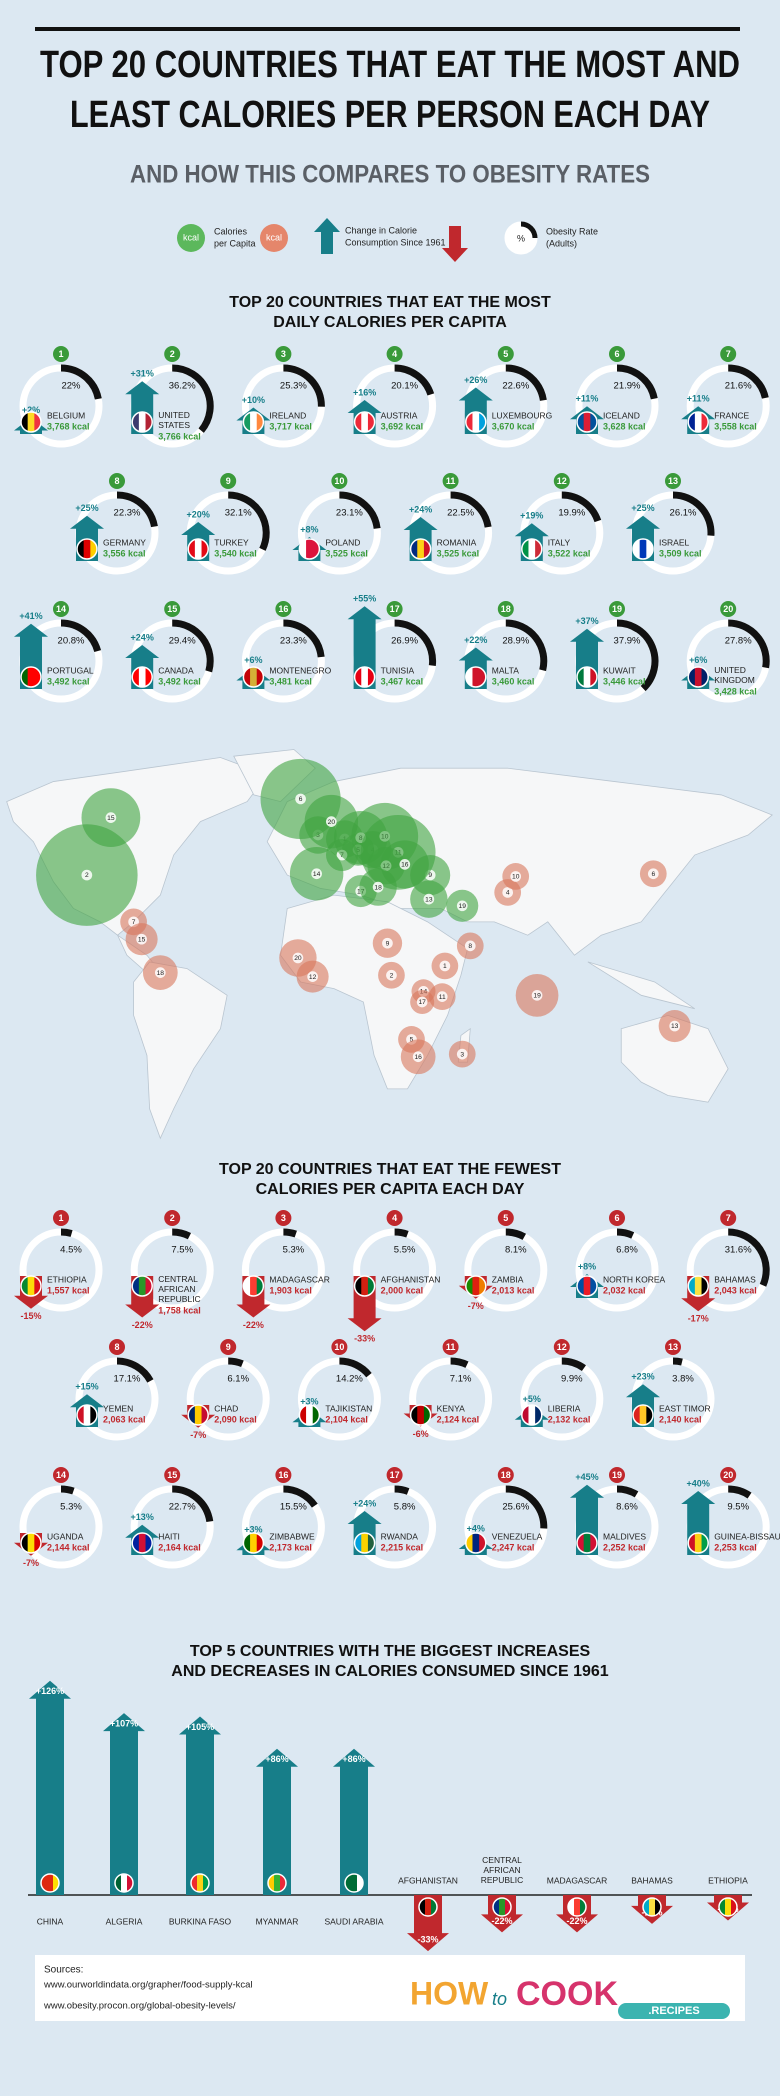  I want to click on country-name: NORTH KOREA, so click(634, 1279).